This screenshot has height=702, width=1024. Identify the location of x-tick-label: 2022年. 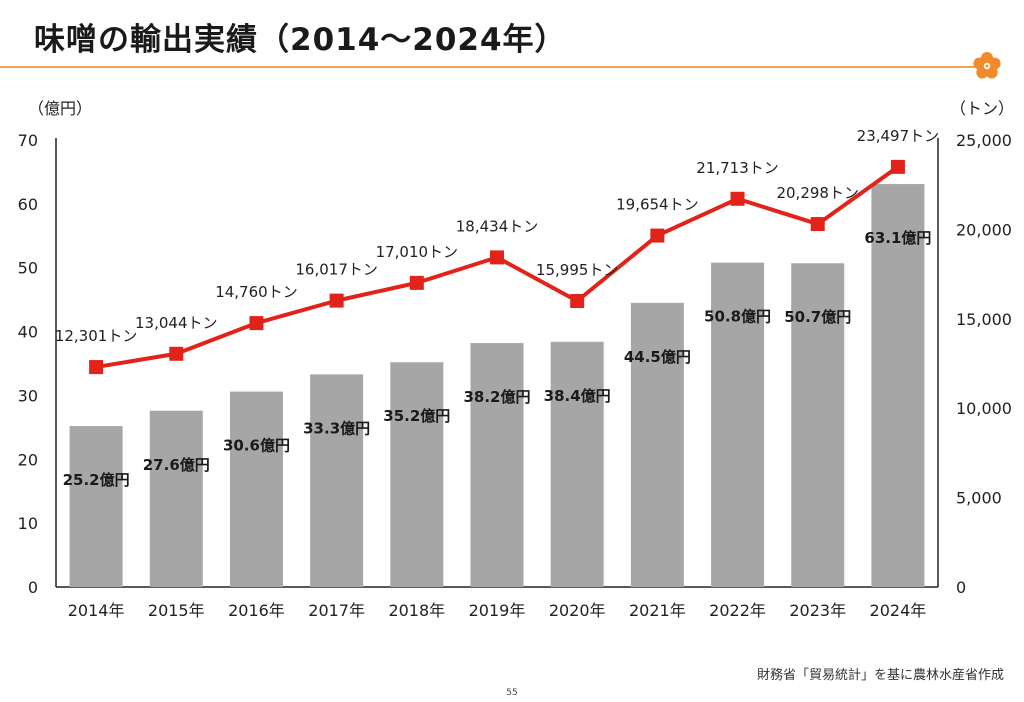
(737, 610).